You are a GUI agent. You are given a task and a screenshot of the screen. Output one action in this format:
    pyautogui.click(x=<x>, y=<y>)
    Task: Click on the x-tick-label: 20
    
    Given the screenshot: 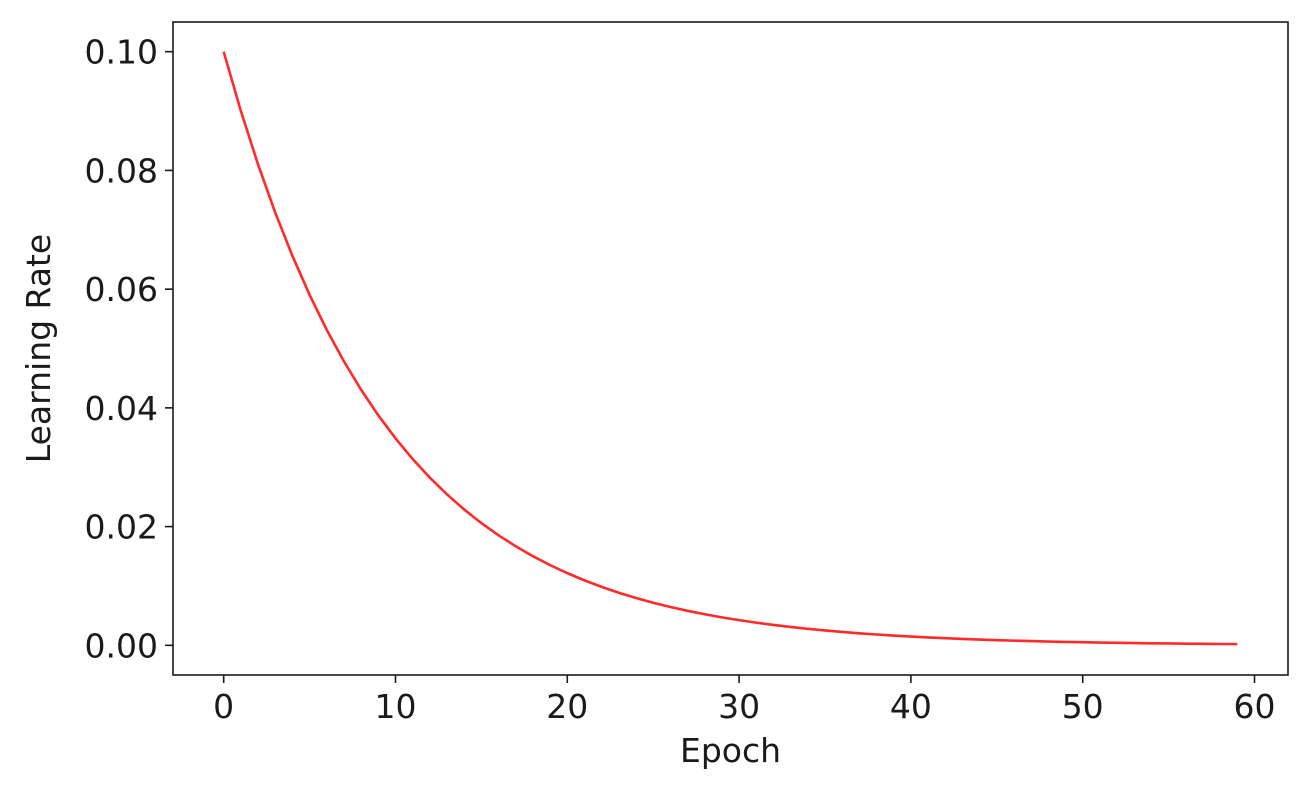 What is the action you would take?
    pyautogui.click(x=567, y=706)
    